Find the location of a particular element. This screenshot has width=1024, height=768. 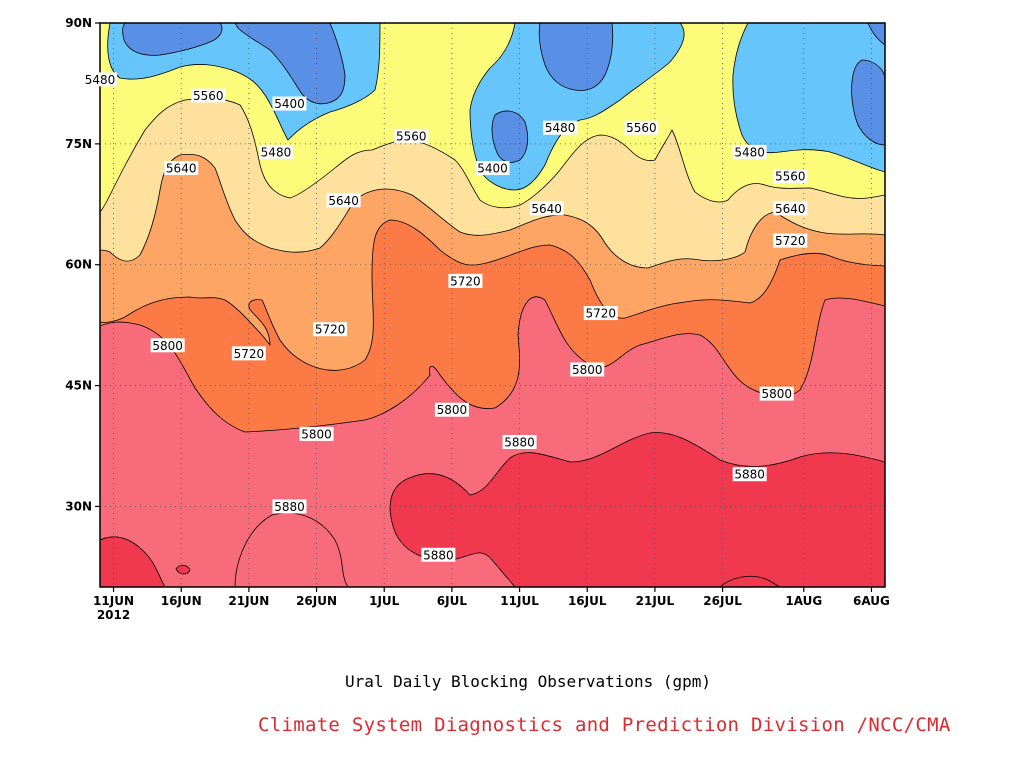

fill-below-5400-e is located at coordinates (868, 102).